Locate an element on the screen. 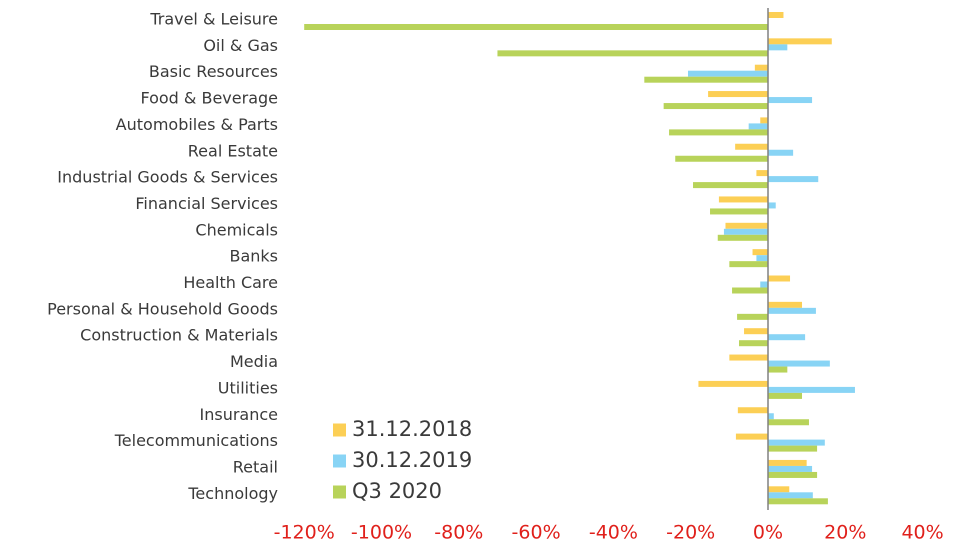 Image resolution: width=965 pixels, height=555 pixels. category-label: Health Care is located at coordinates (230, 282).